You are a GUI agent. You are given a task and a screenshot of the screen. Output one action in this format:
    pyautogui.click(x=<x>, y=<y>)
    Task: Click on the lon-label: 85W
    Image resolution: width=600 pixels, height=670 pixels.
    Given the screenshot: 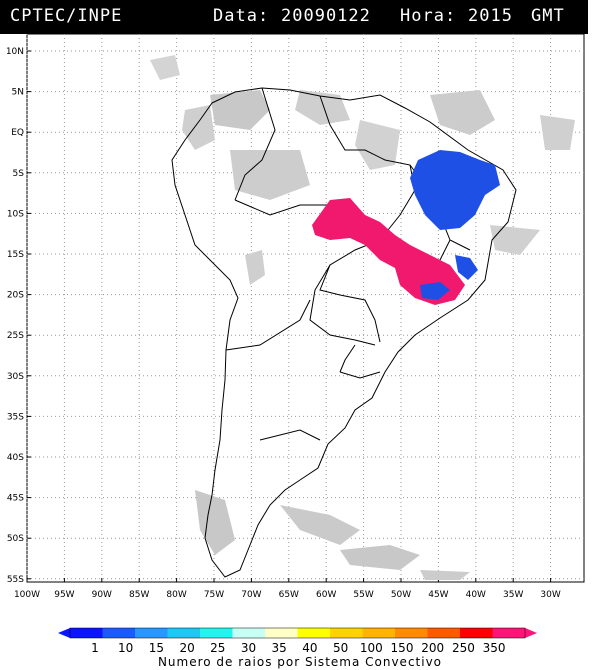 What is the action you would take?
    pyautogui.click(x=139, y=595)
    